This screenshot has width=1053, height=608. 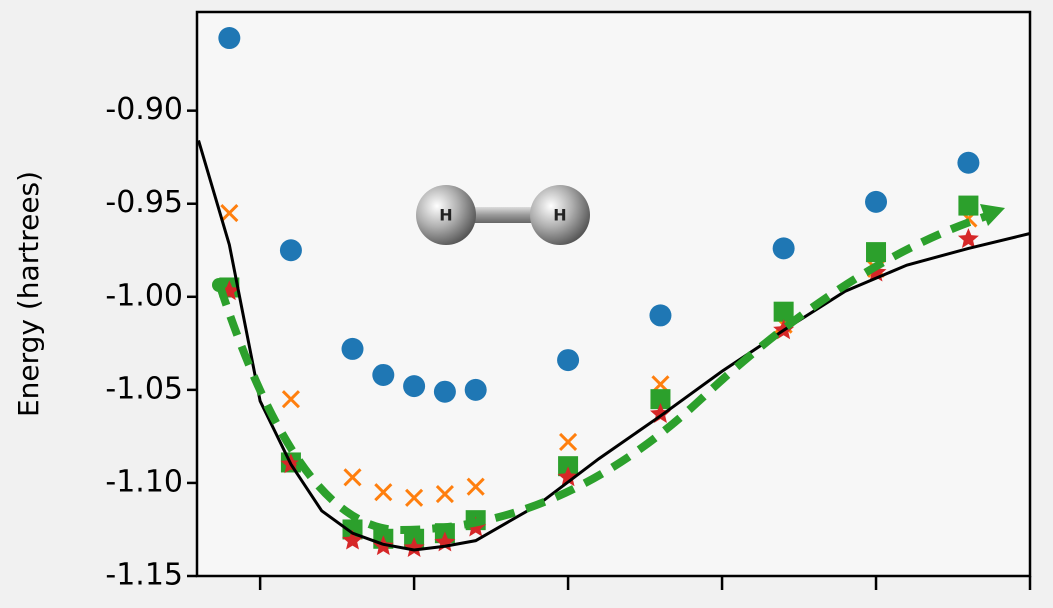 What do you see at coordinates (144, 109) in the screenshot?
I see `y-tick-label: -0.90` at bounding box center [144, 109].